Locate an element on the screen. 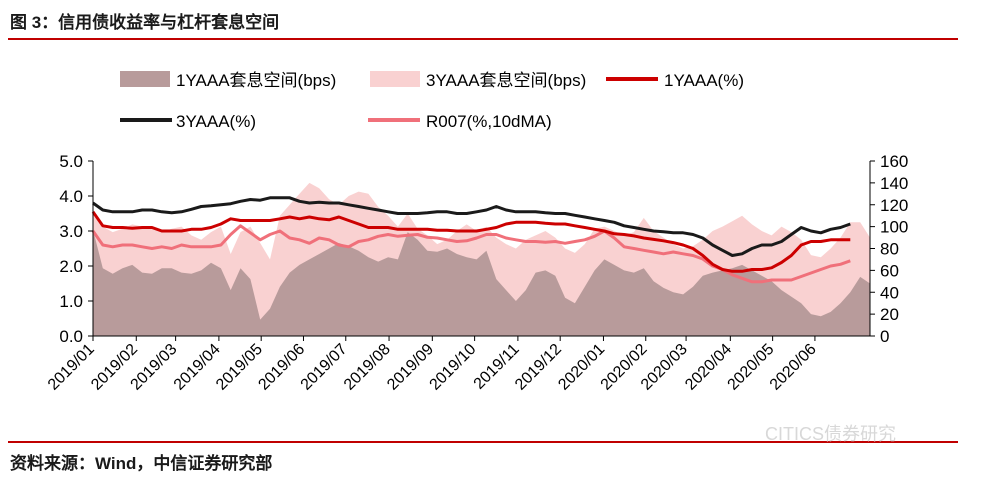 The width and height of the screenshot is (998, 480). series-line-3yaaa is located at coordinates (471, 226).